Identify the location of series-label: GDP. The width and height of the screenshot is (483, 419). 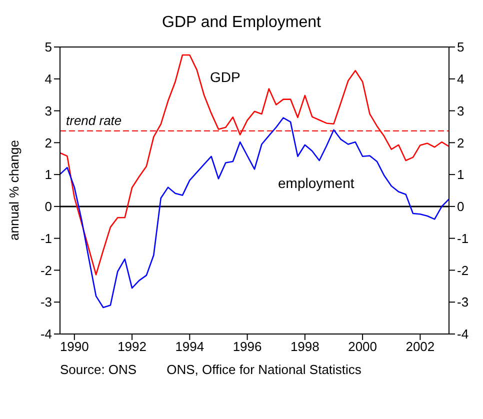
(225, 77).